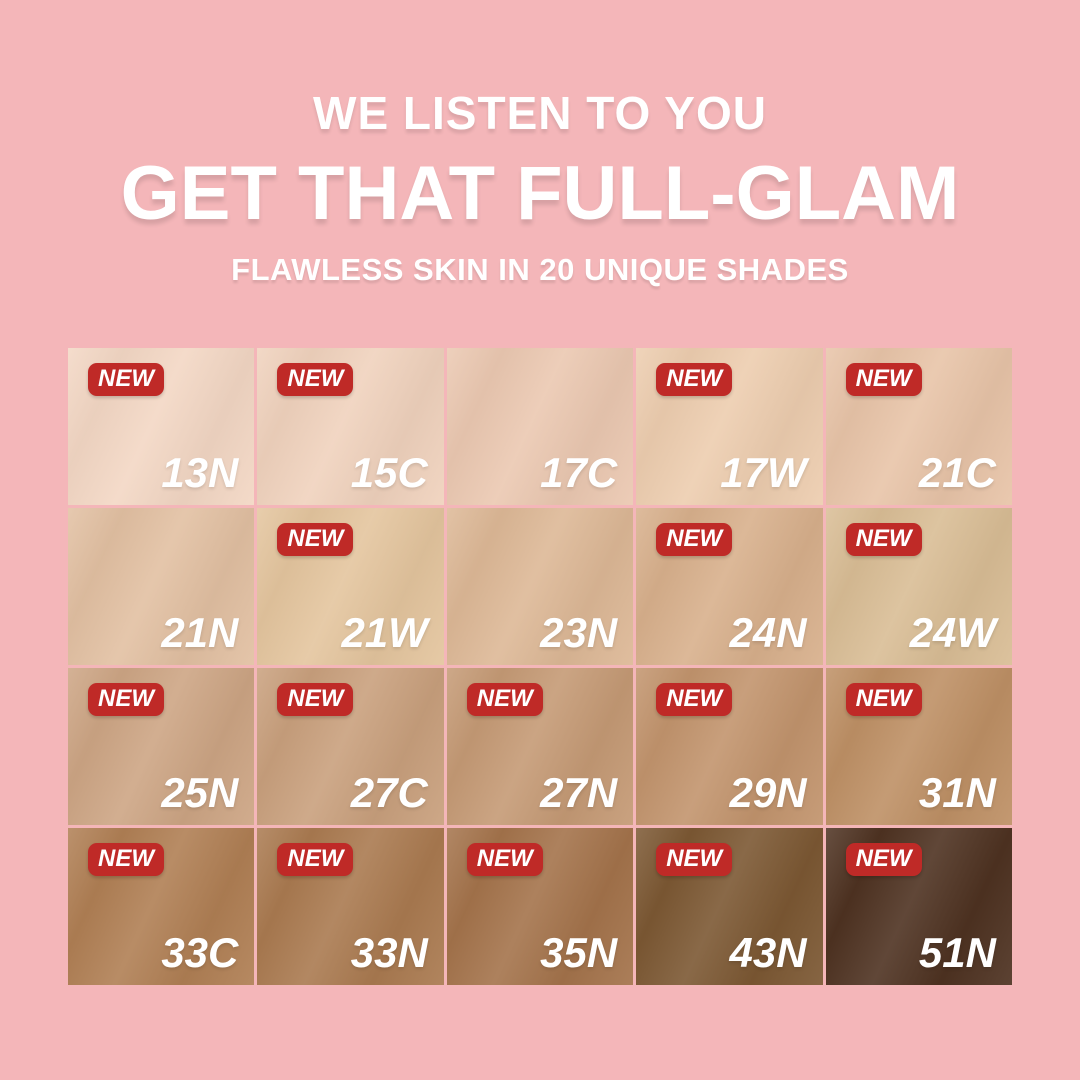 The width and height of the screenshot is (1080, 1080). What do you see at coordinates (729, 746) in the screenshot?
I see `shade-swatch-29n: NEW 29N` at bounding box center [729, 746].